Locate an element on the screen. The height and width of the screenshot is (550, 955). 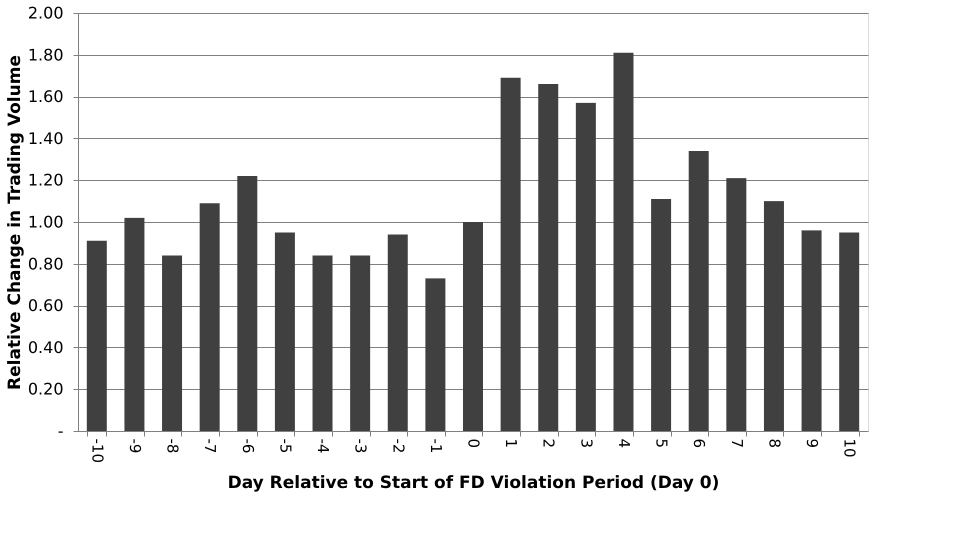
x-tick-label: 3 is located at coordinates (586, 443).